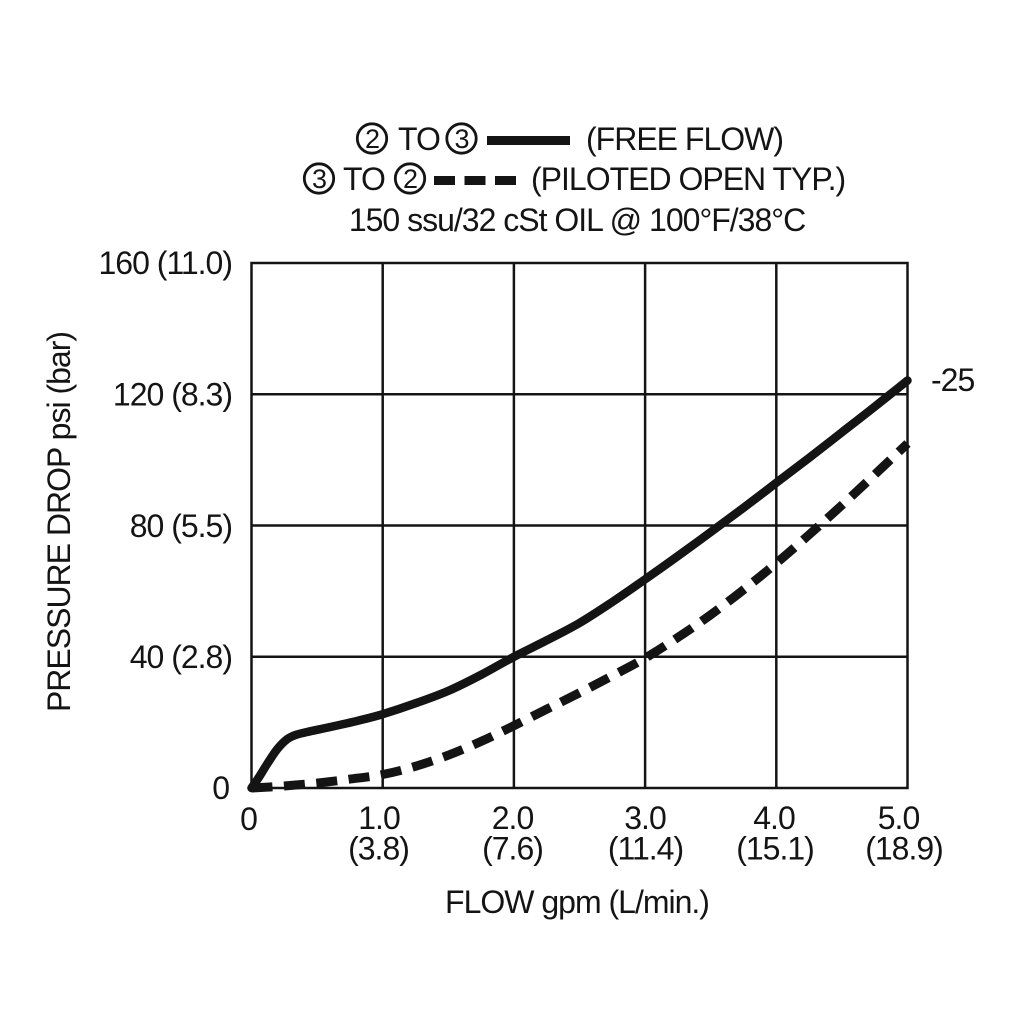 Image resolution: width=1024 pixels, height=1024 pixels. I want to click on svg-text: 3.0, so click(645, 818).